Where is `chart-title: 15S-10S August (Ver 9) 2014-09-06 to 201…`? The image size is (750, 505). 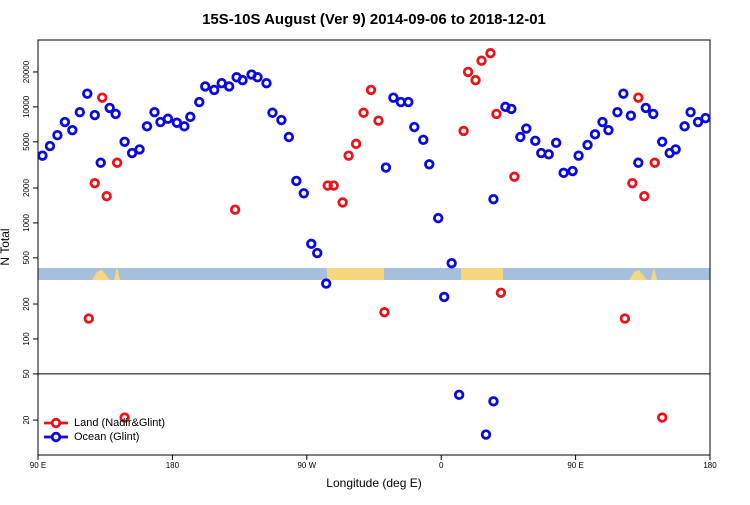
chart-title: 15S-10S August (Ver 9) 2014-09-06 to 201… is located at coordinates (374, 19).